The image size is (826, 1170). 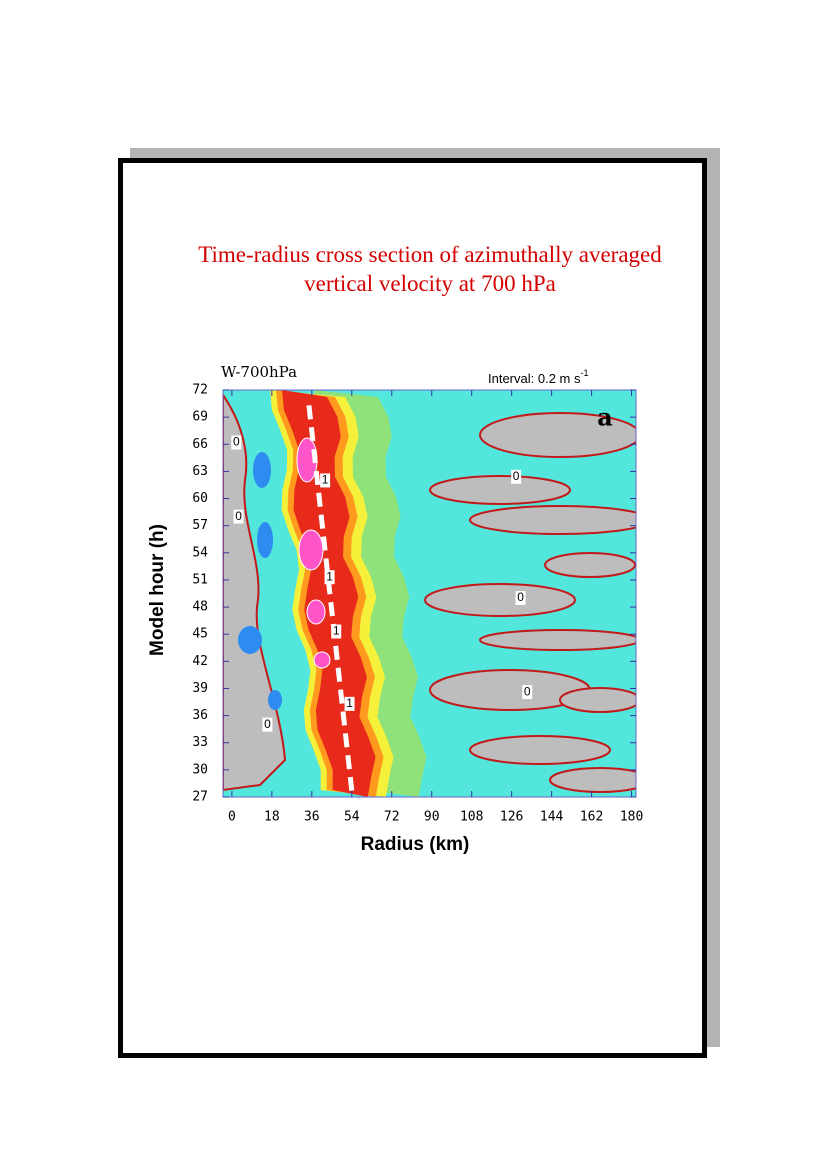 What do you see at coordinates (312, 817) in the screenshot?
I see `x-tick-label: 36` at bounding box center [312, 817].